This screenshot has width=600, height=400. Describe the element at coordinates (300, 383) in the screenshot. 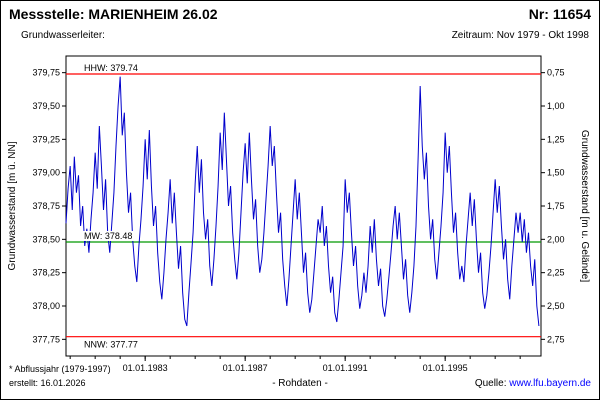

I see `data-type-label: - Rohdaten -` at that location.